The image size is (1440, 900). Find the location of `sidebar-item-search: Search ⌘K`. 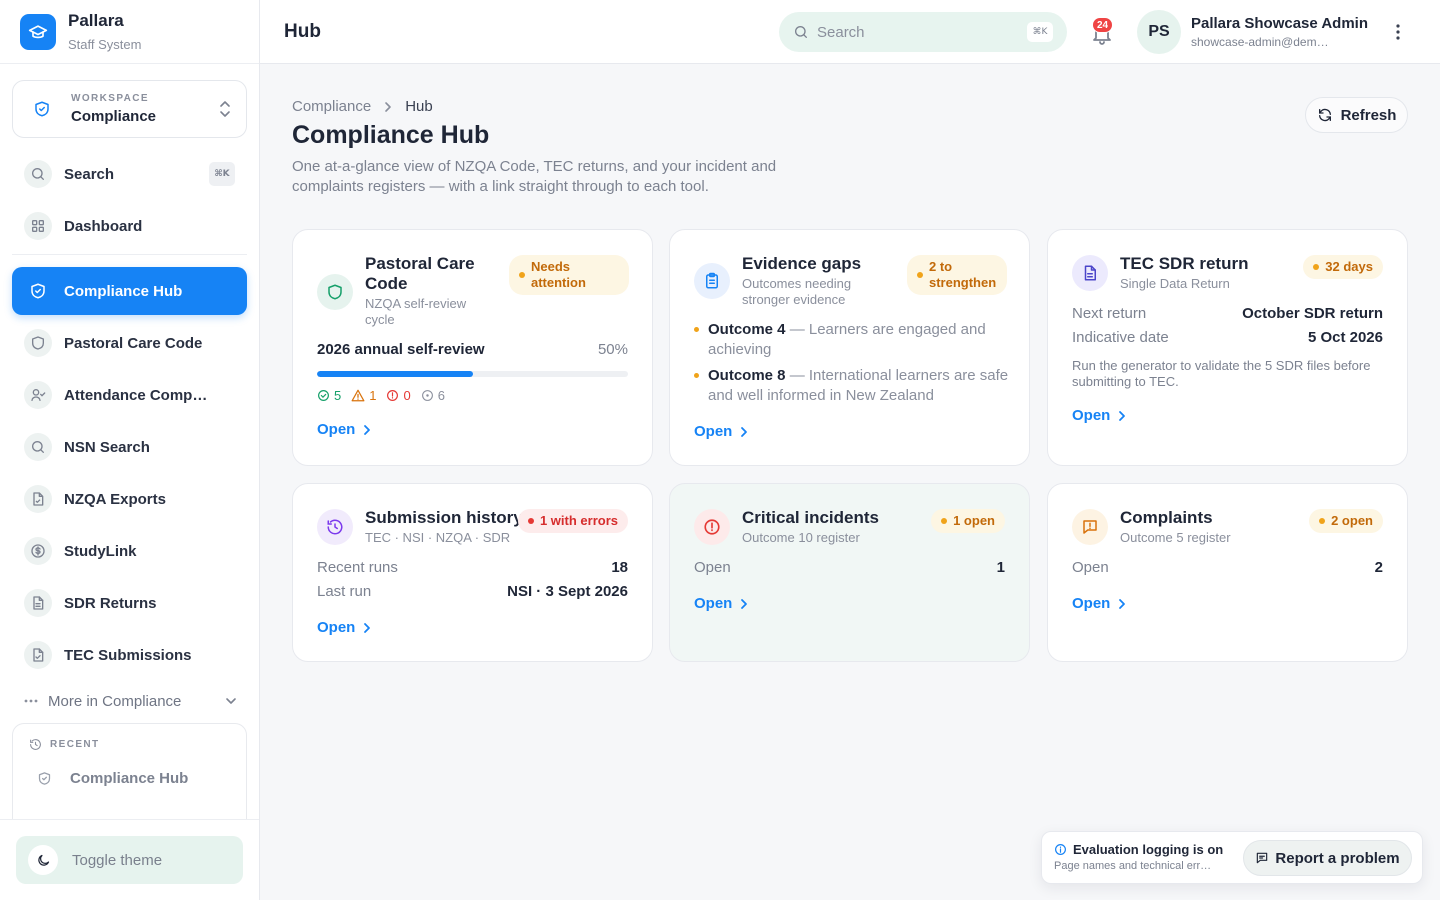

sidebar-item-search: Search ⌘K is located at coordinates (129, 174).